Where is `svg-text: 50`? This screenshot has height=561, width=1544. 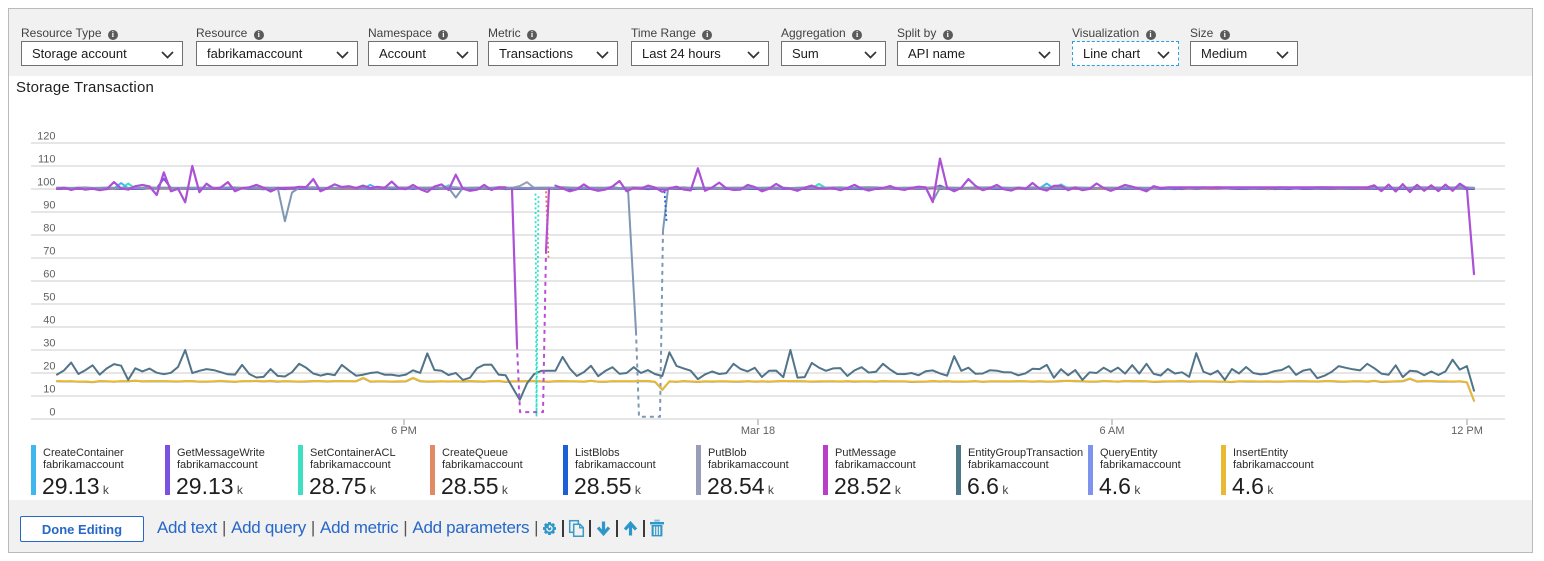
svg-text: 50 is located at coordinates (49, 298).